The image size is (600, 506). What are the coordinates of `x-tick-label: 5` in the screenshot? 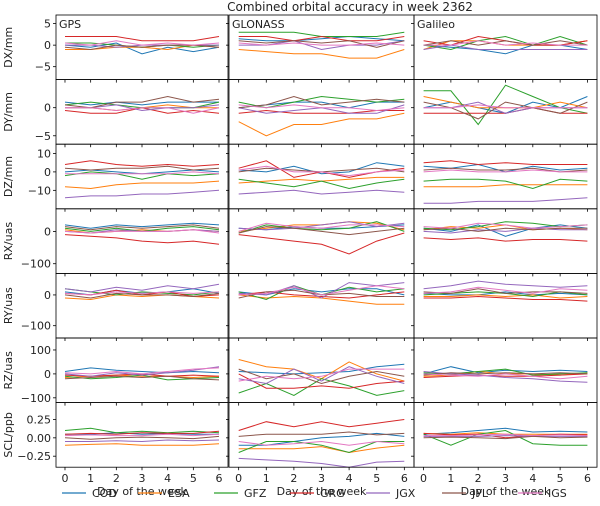 It's located at (560, 478).